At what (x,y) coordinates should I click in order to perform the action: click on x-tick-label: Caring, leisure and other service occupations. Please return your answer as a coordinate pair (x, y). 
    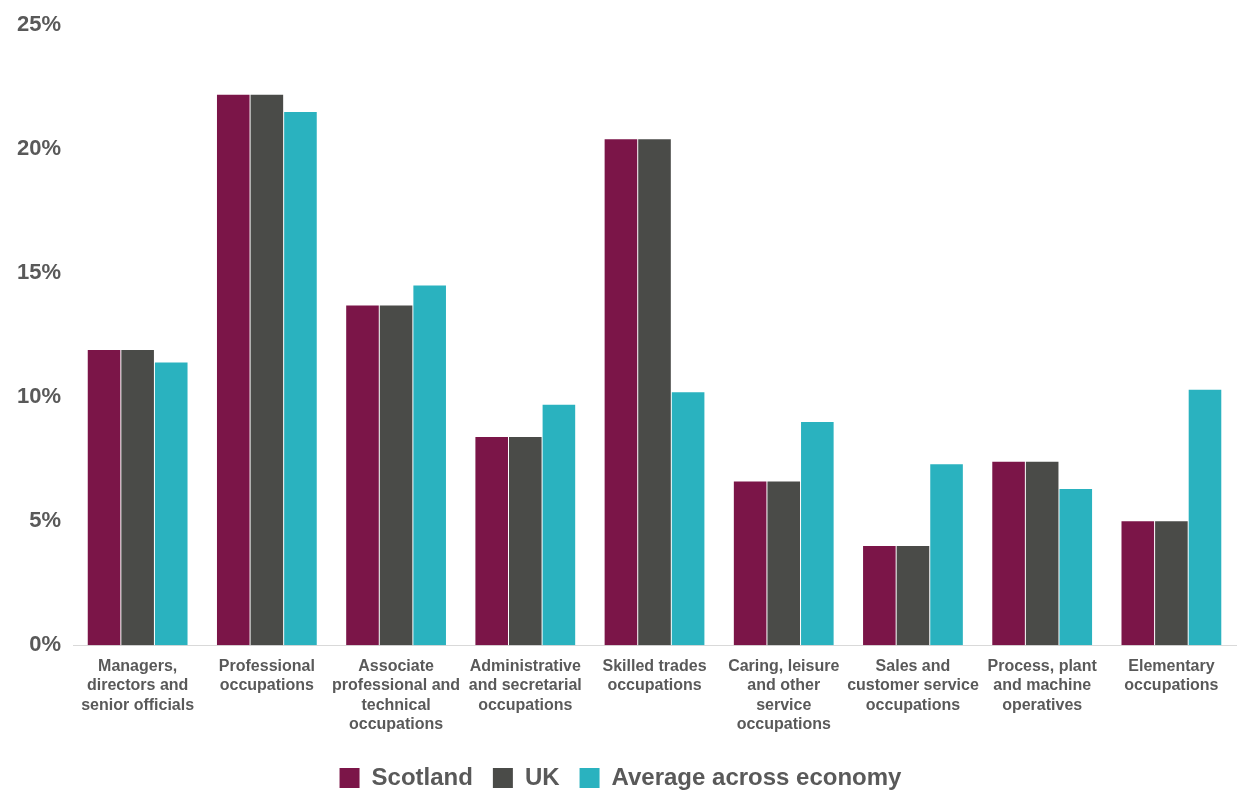
    Looking at the image, I should click on (784, 694).